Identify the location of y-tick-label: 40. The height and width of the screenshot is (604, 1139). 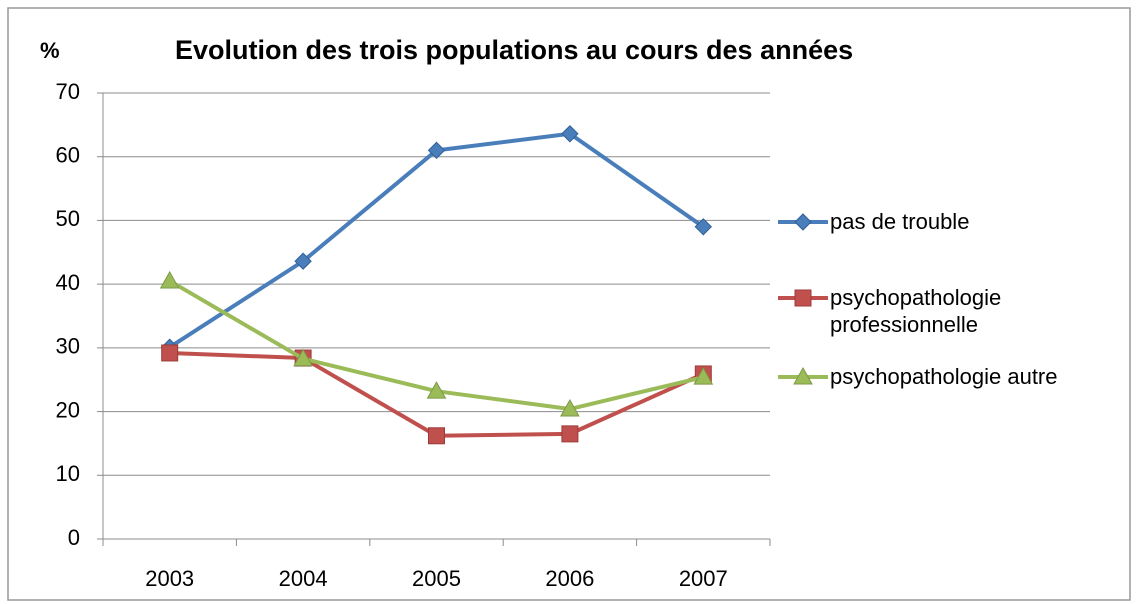
(68, 282).